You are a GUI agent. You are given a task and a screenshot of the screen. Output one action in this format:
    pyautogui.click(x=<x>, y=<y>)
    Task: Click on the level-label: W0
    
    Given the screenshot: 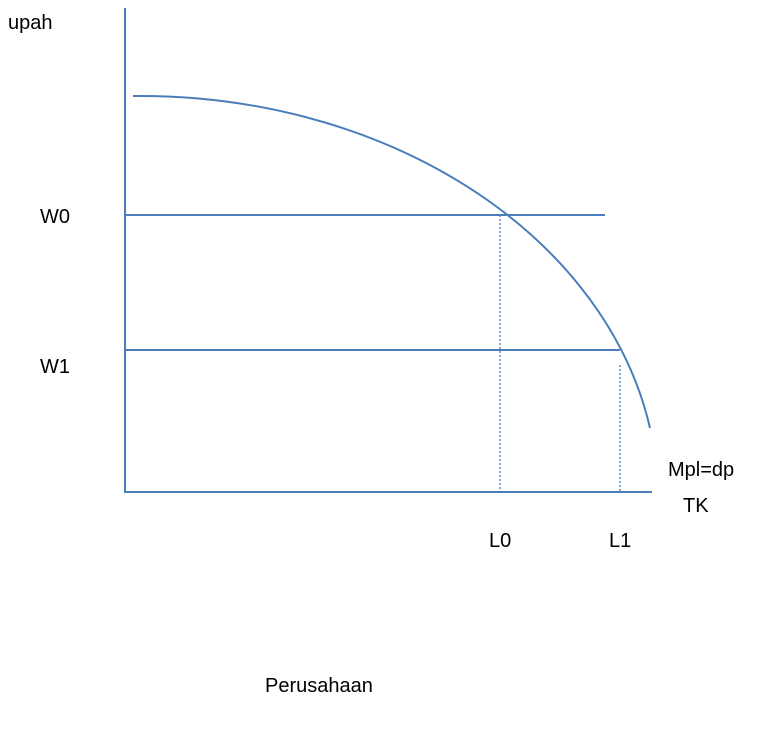 What is the action you would take?
    pyautogui.click(x=55, y=217)
    